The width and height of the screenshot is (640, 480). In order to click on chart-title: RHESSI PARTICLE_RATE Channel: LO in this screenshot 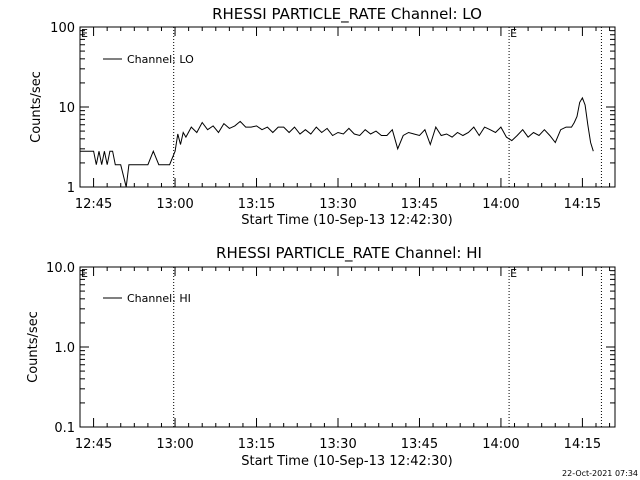, I will do `click(347, 14)`.